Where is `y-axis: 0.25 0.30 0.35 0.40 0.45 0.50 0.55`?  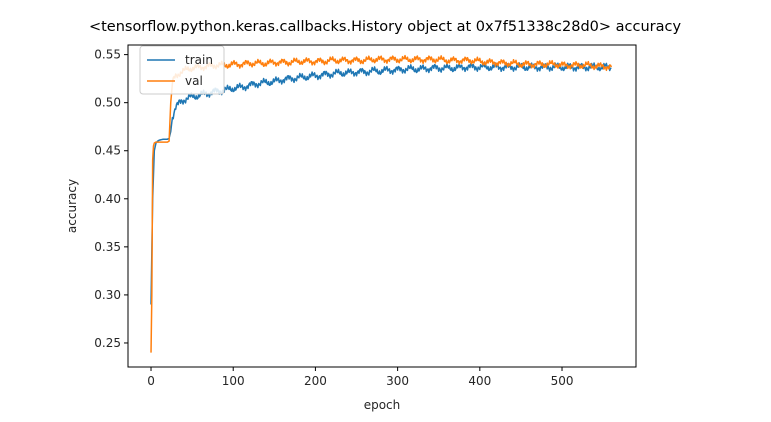 y-axis: 0.25 0.30 0.35 0.40 0.45 0.50 0.55 is located at coordinates (111, 199).